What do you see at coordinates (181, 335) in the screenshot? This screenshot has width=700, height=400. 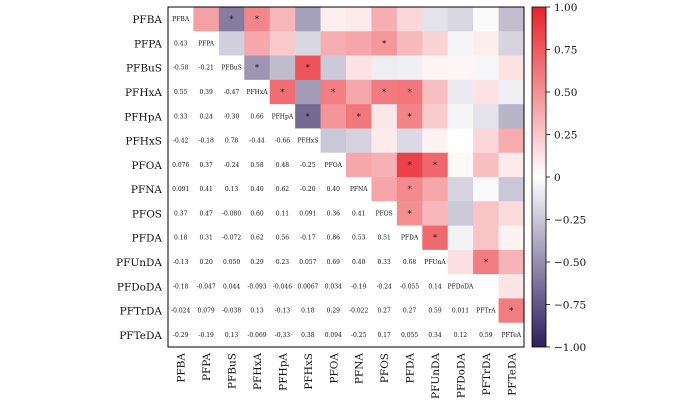 I see `heatmap-cell-PFTeDA-PFBA` at bounding box center [181, 335].